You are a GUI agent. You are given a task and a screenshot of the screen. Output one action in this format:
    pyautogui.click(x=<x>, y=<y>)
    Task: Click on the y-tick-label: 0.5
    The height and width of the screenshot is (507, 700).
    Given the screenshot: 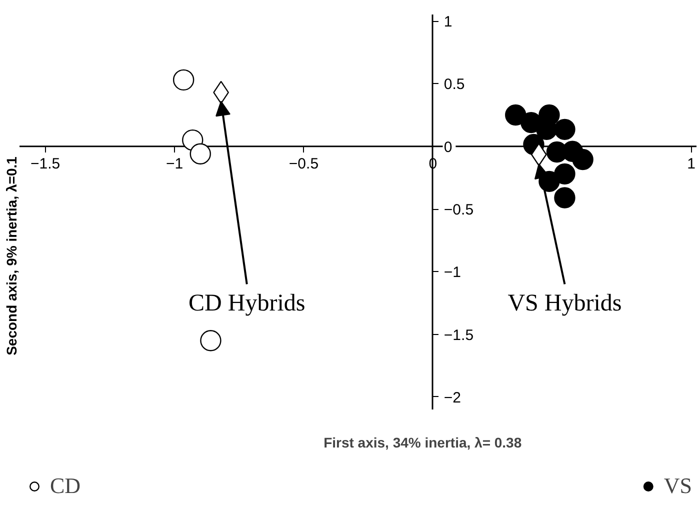 What is the action you would take?
    pyautogui.click(x=454, y=85)
    